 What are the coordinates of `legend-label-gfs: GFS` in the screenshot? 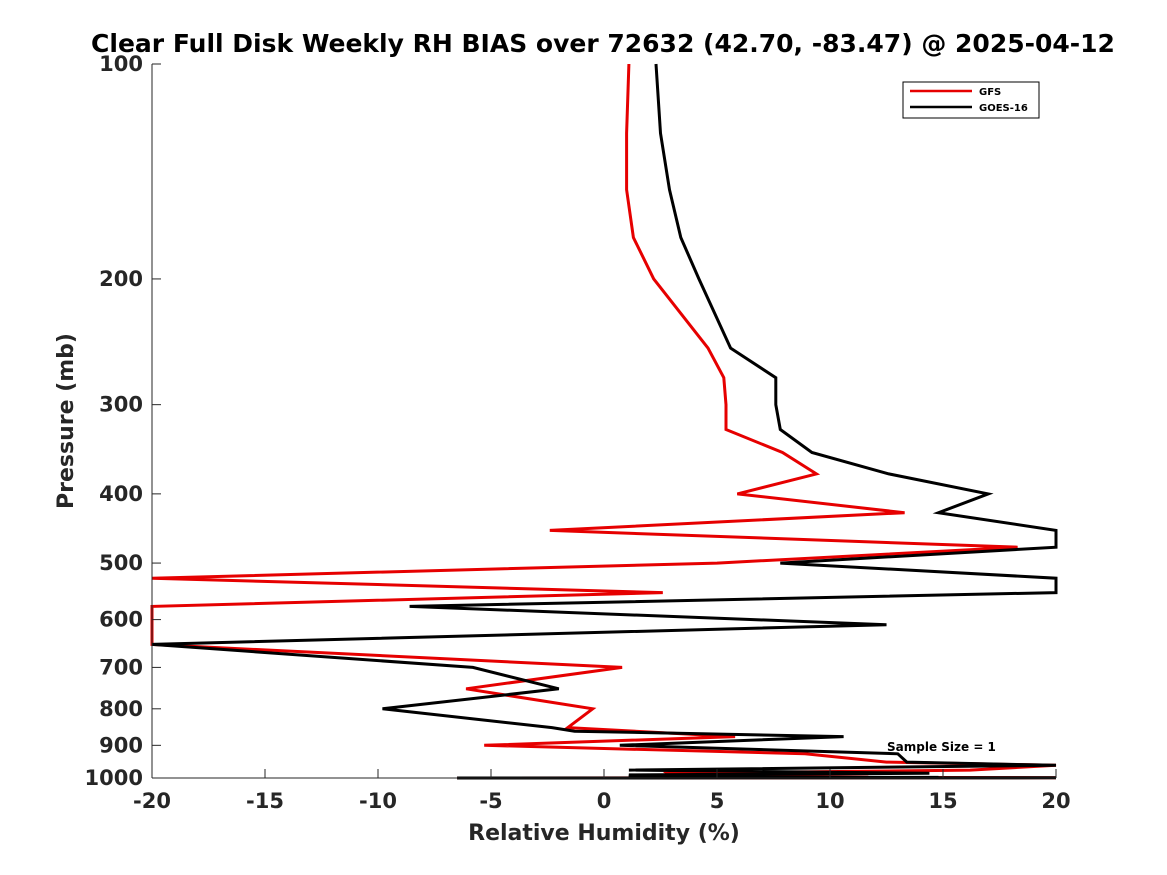 It's located at (990, 92).